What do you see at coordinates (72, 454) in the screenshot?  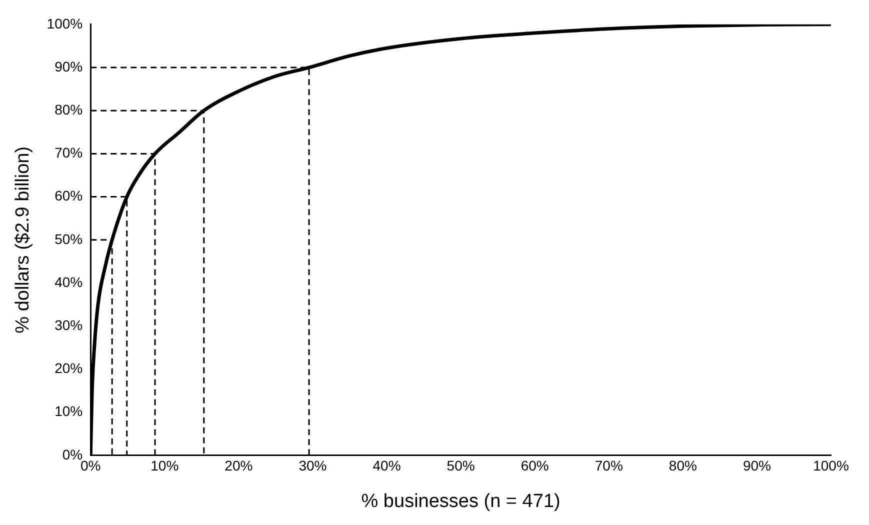 I see `y-tick-label: 0%` at bounding box center [72, 454].